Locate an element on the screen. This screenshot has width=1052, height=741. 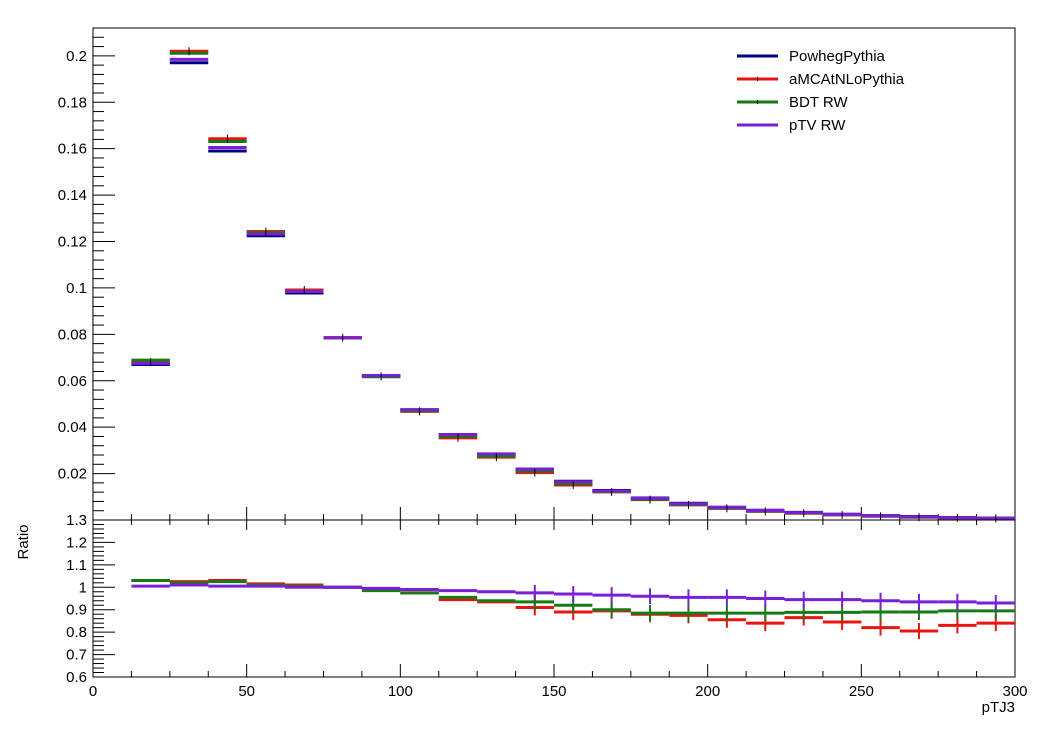
legend-item: aMCAtNLoPythia is located at coordinates (821, 79).